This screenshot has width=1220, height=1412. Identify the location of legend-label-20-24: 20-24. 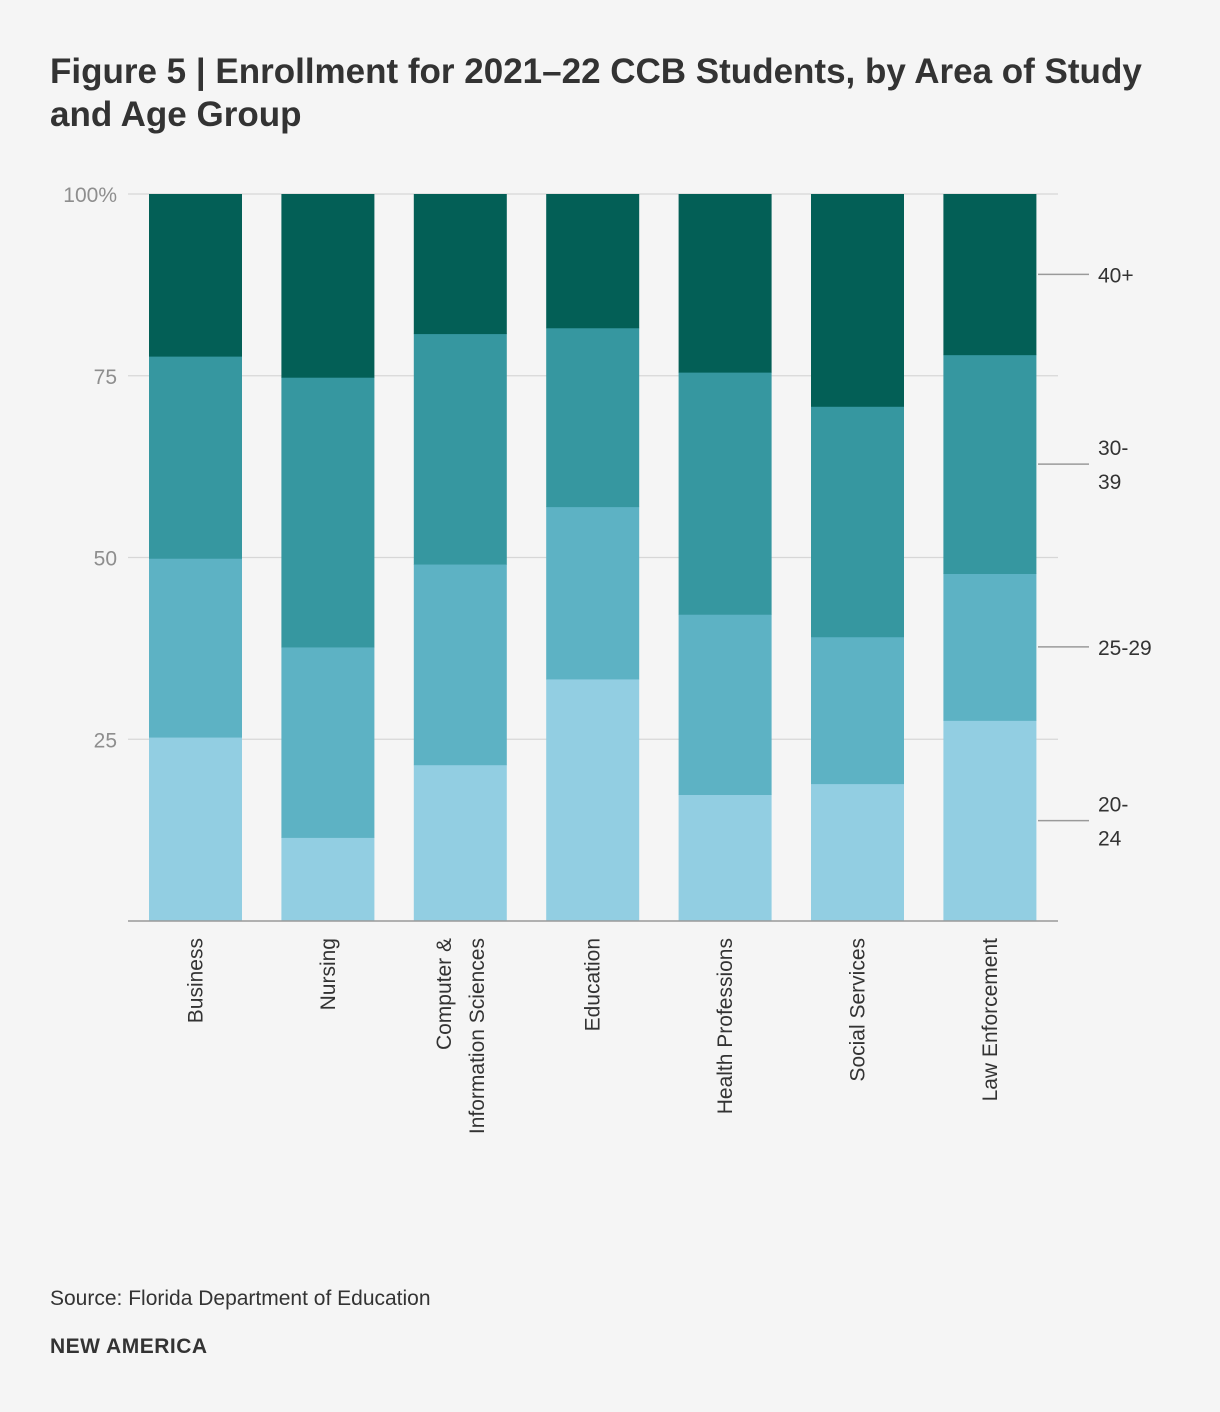
(1113, 822).